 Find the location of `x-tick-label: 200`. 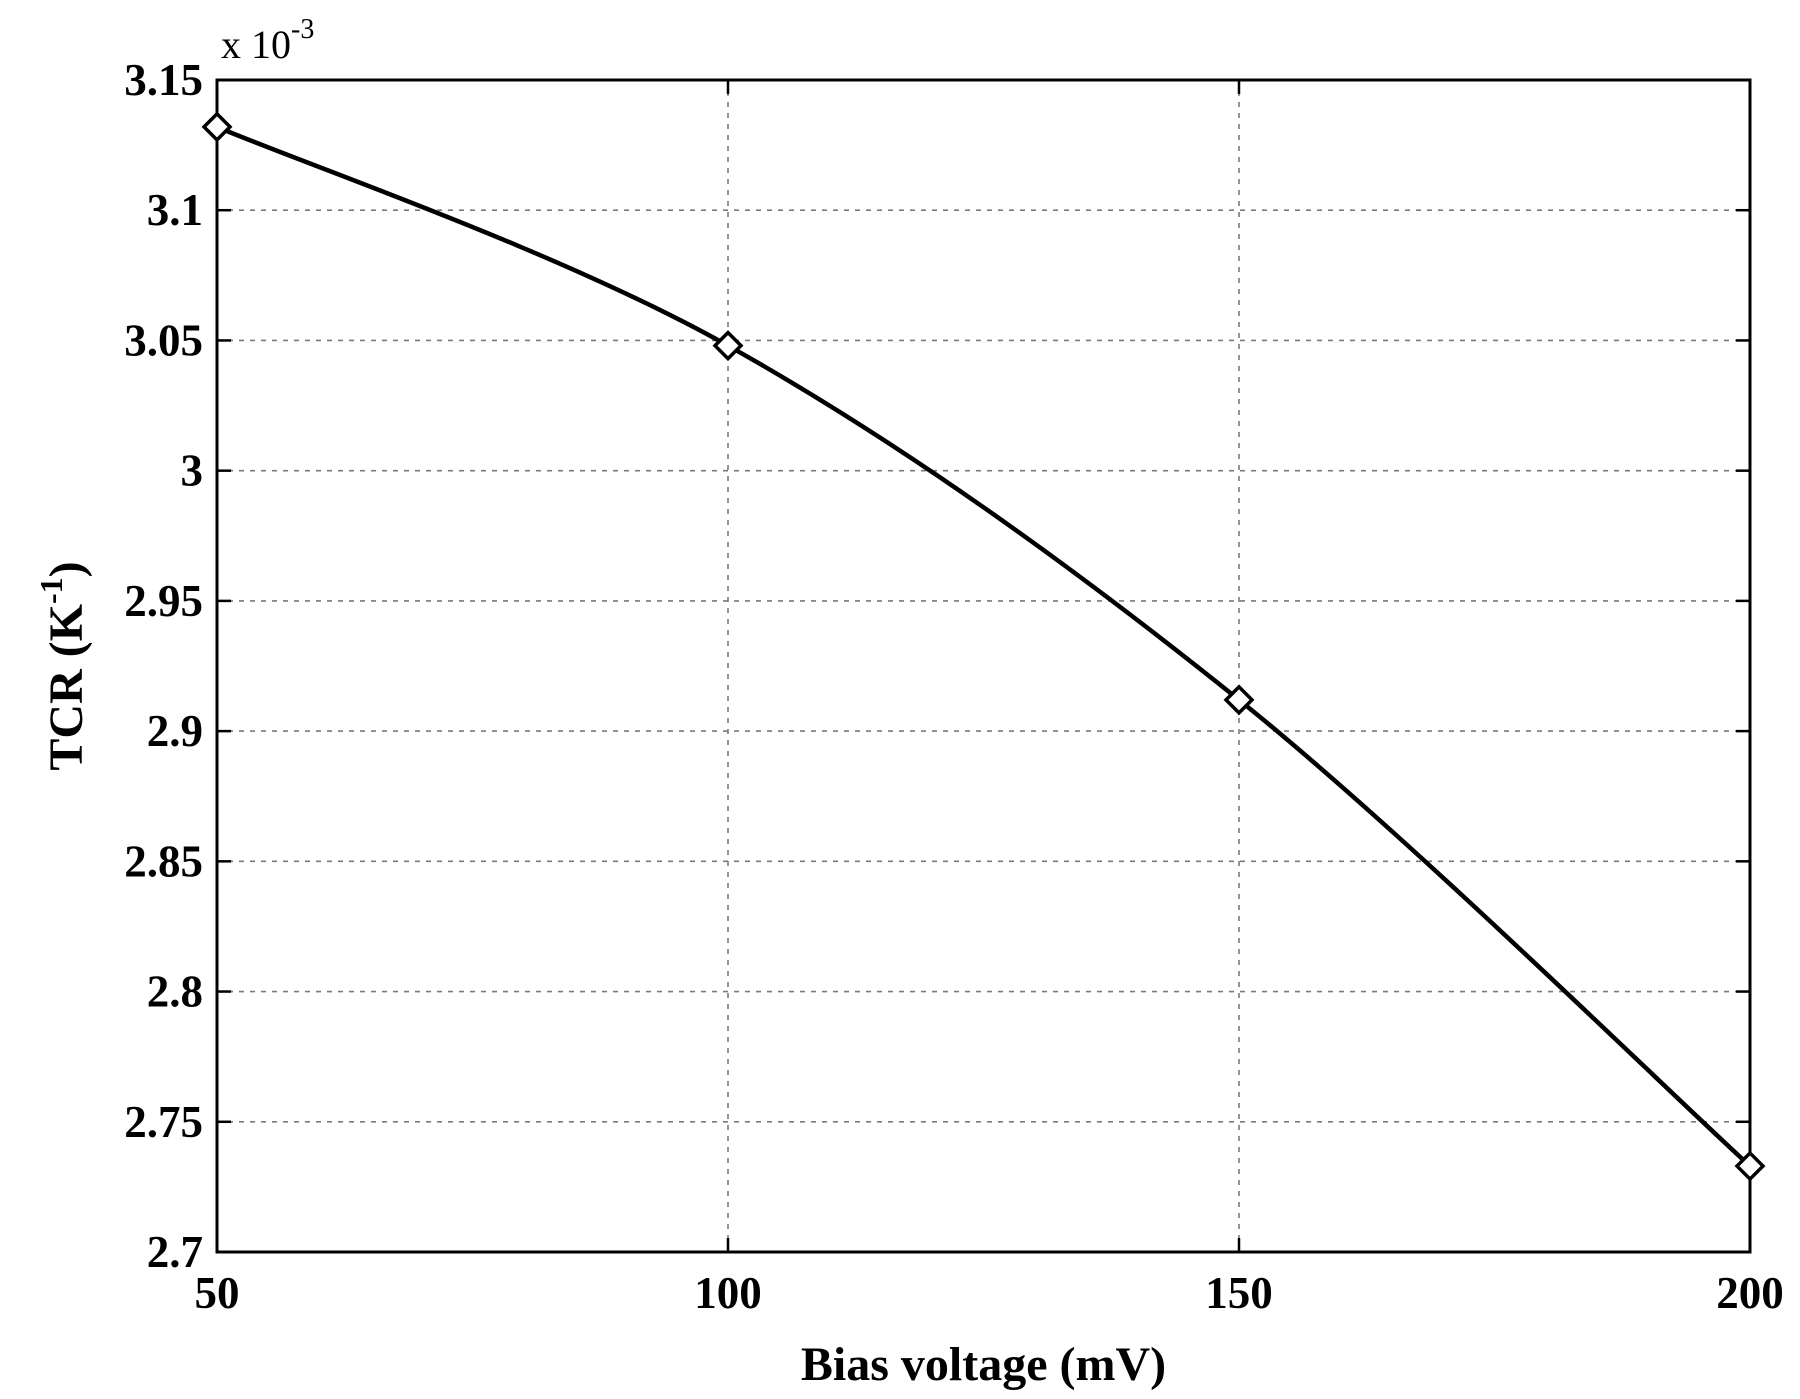

x-tick-label: 200 is located at coordinates (1750, 1293).